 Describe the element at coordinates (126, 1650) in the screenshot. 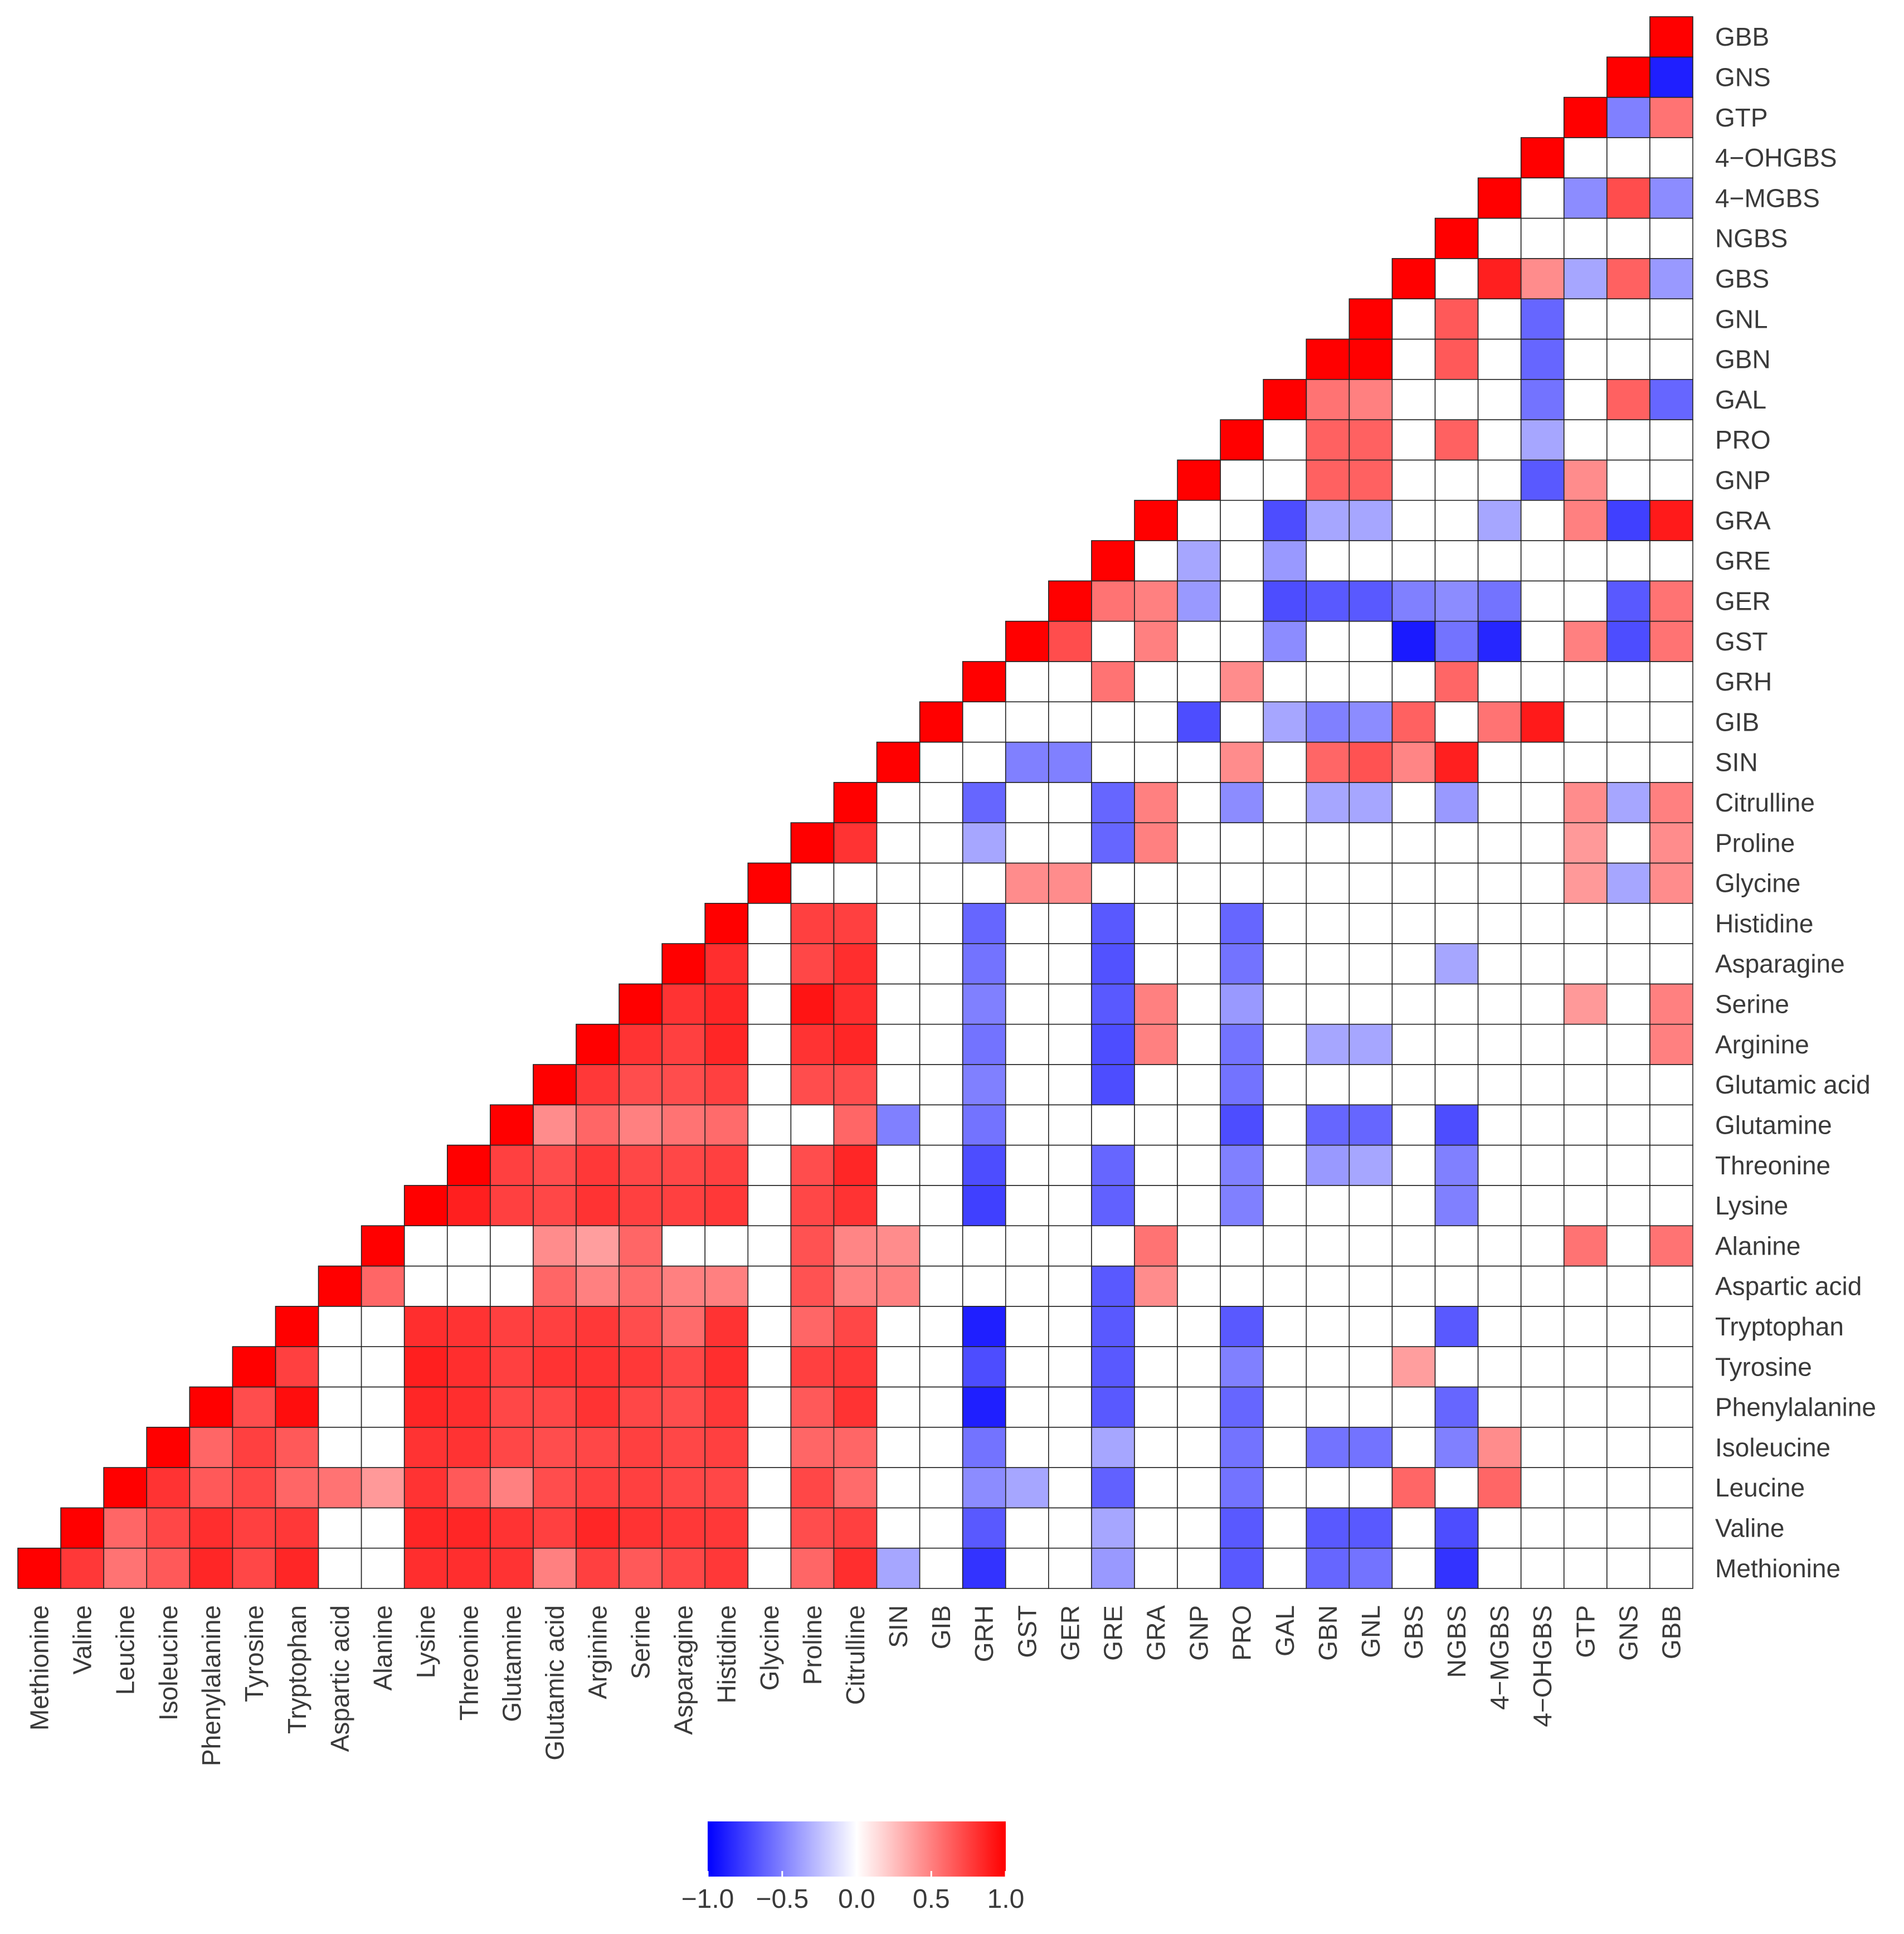

I see `column-label: Leucine` at that location.